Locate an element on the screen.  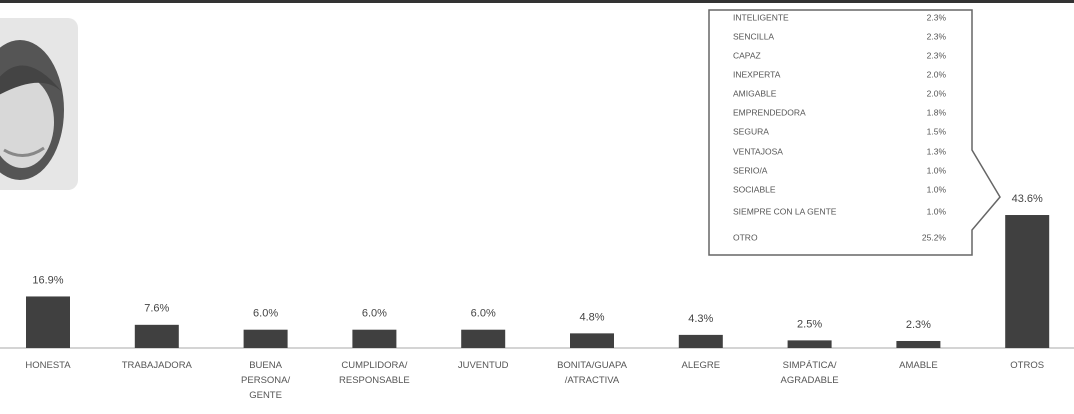
top-rule is located at coordinates (537, 1).